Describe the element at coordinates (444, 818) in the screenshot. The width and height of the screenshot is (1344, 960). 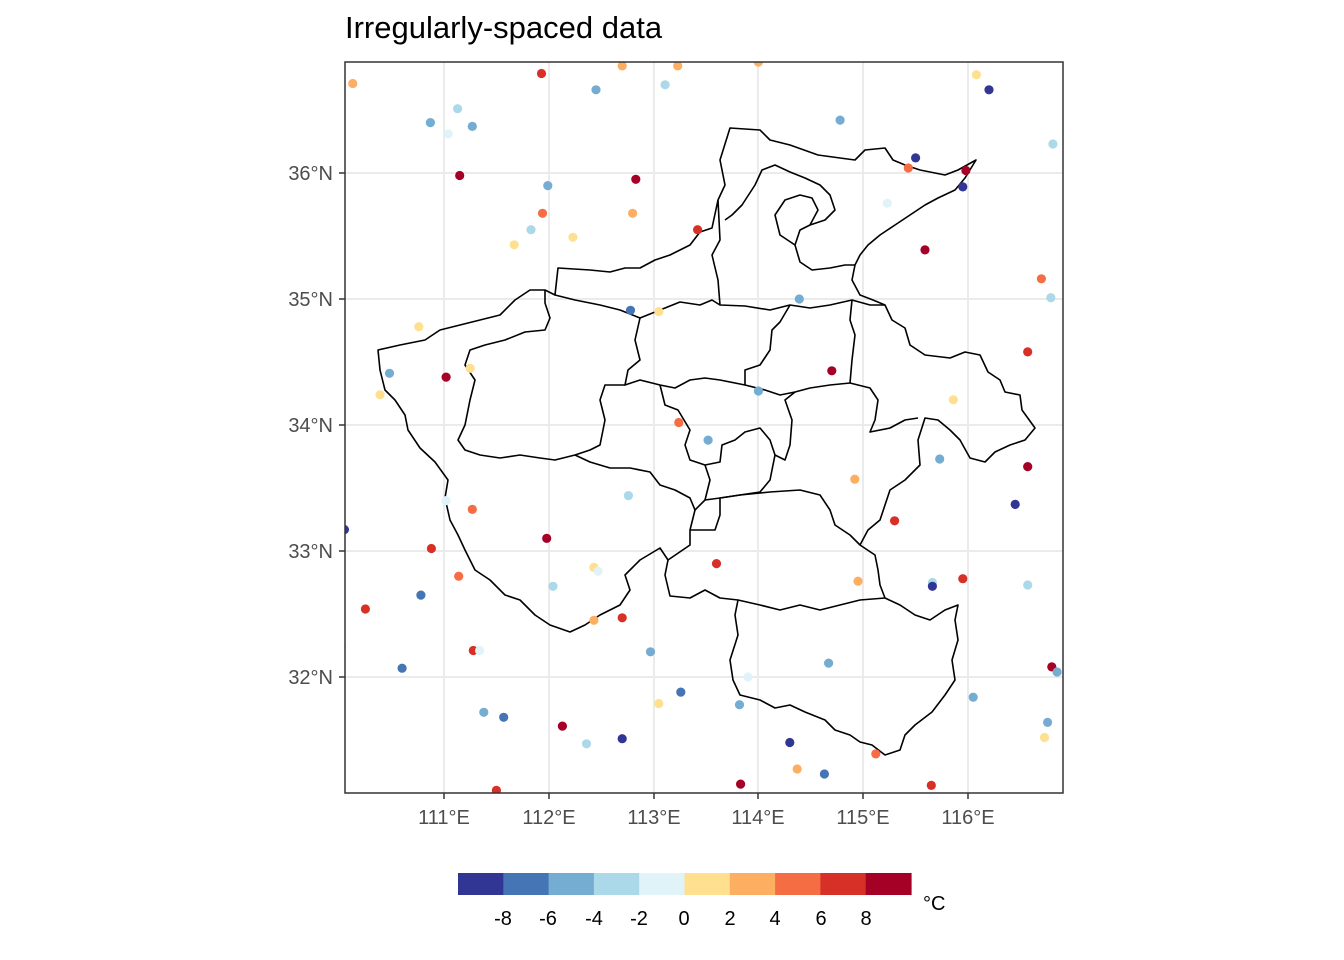
I see `x-tick-label: 111°E` at that location.